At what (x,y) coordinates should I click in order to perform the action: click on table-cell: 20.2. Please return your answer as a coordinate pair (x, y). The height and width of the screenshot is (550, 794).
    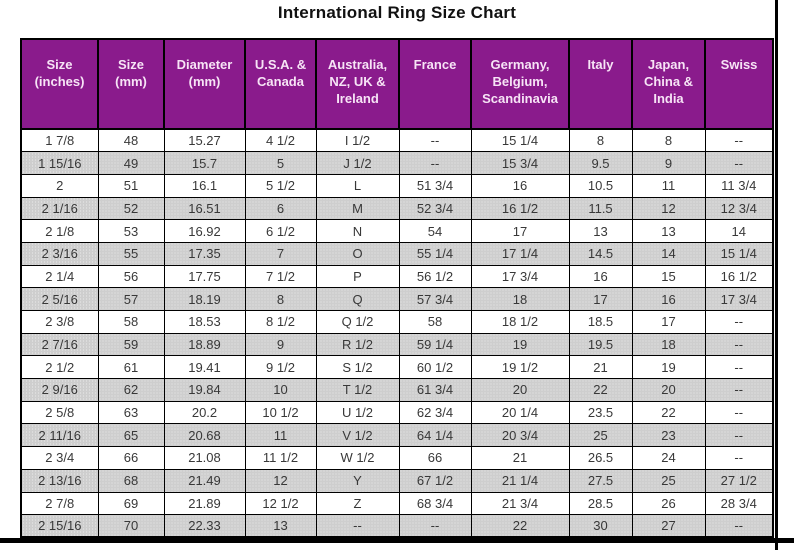
    Looking at the image, I should click on (204, 412).